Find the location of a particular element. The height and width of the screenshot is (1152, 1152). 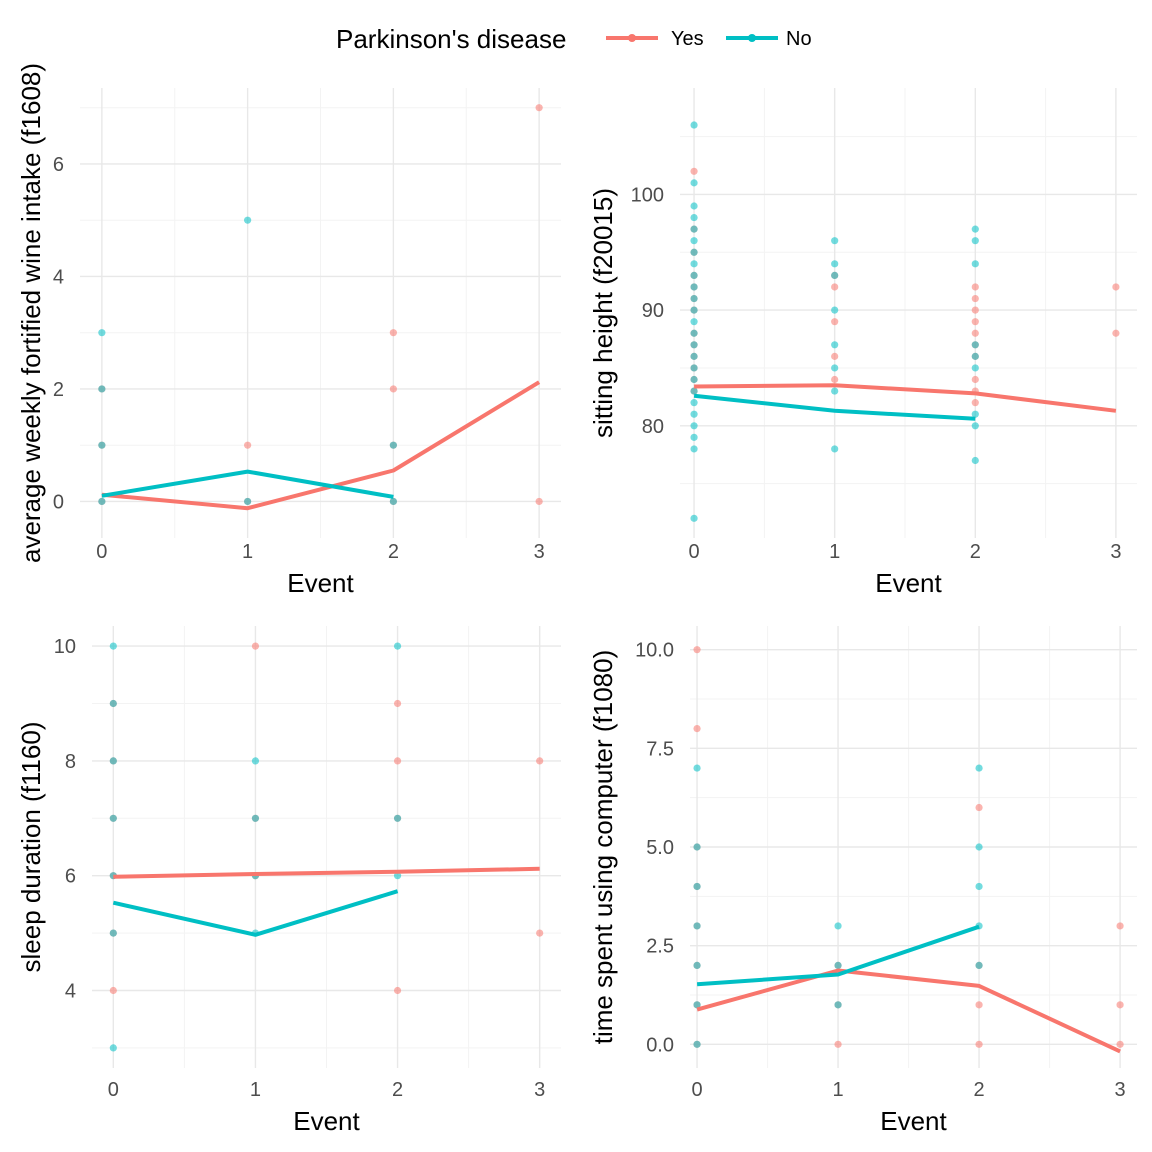

legend-label-yes: Yes is located at coordinates (687, 39).